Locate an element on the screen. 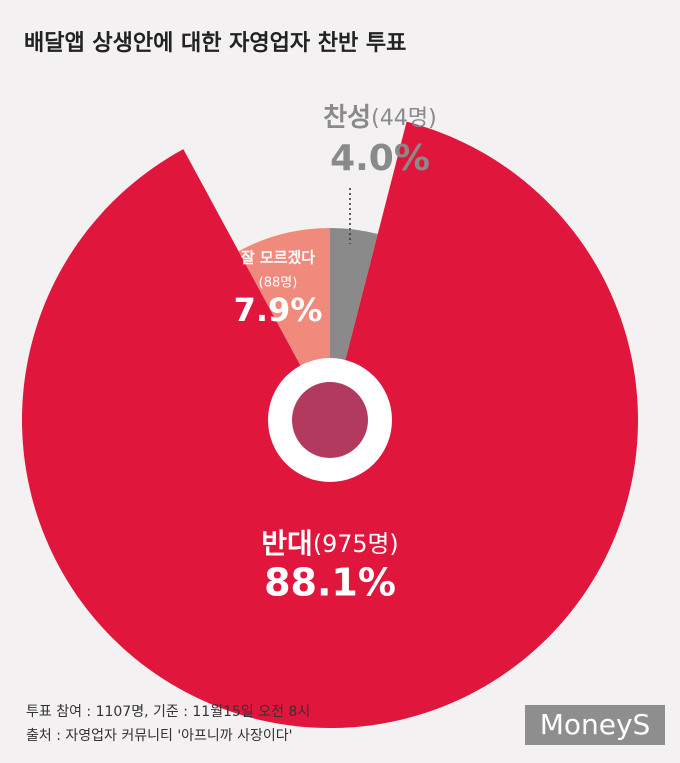 This screenshot has width=680, height=763. note: 투표 참여 : 1107명, 기준 : 11월15일 오전 8시 is located at coordinates (168, 712).